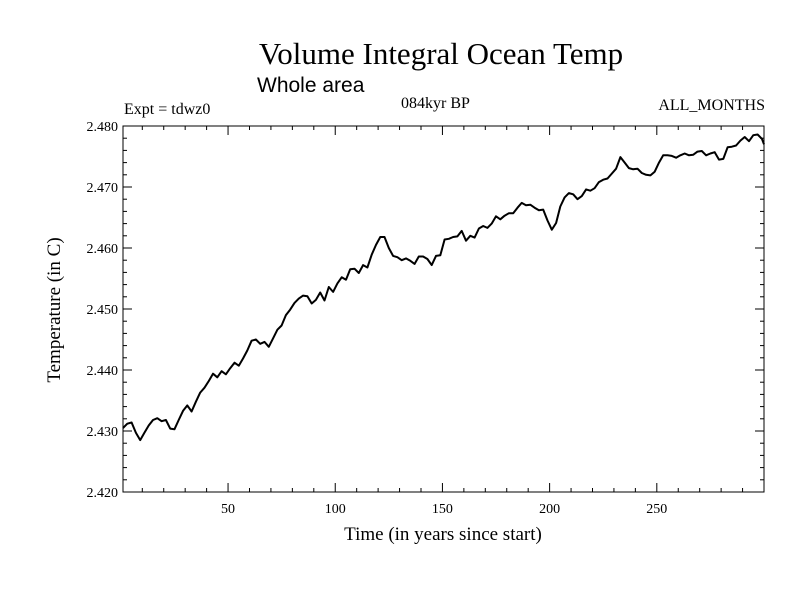 The width and height of the screenshot is (800, 600). What do you see at coordinates (103, 127) in the screenshot?
I see `y-tick-label: 2.480` at bounding box center [103, 127].